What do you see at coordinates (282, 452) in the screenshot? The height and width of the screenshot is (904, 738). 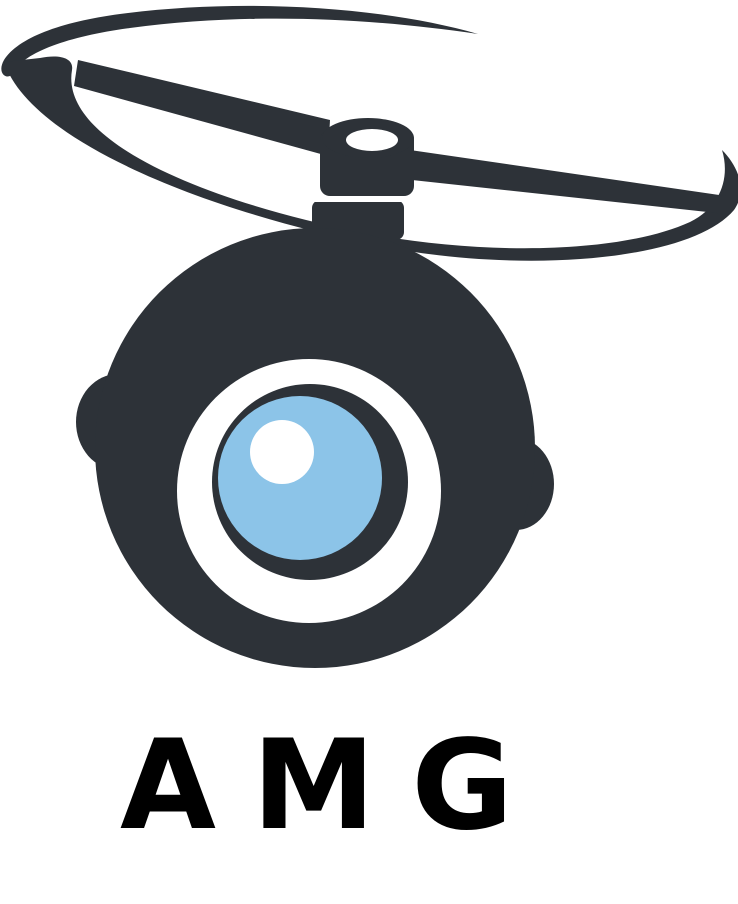 I see `lens-highlight` at bounding box center [282, 452].